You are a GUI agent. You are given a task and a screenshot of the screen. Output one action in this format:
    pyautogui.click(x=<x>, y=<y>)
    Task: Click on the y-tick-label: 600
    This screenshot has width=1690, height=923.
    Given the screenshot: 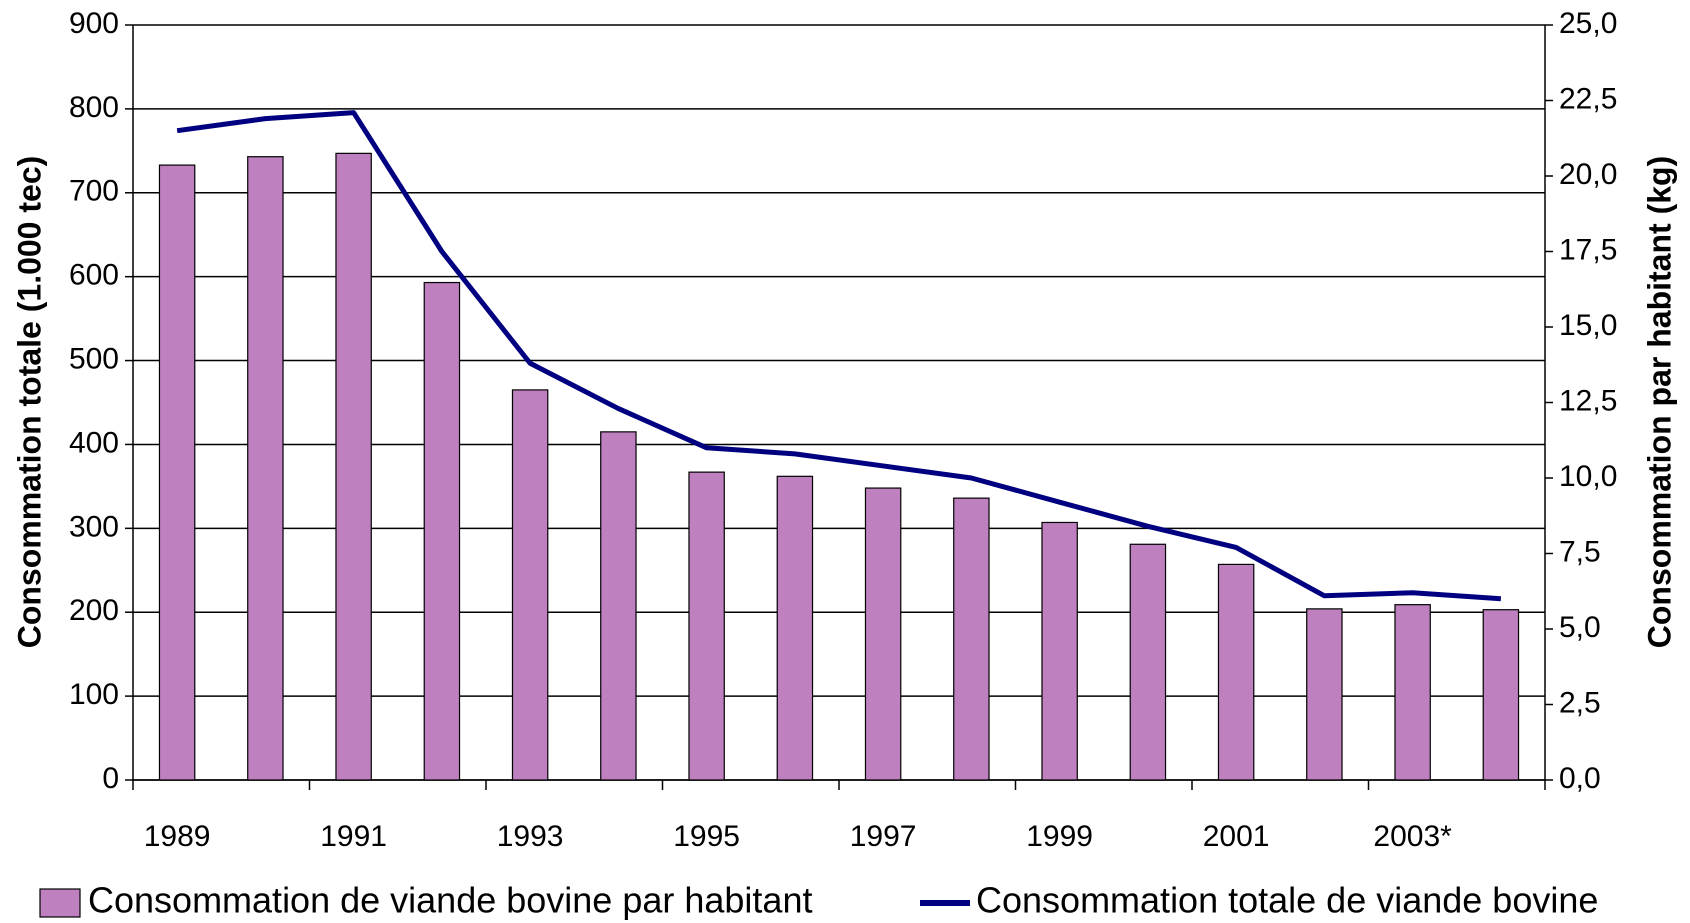 What is the action you would take?
    pyautogui.click(x=94, y=275)
    